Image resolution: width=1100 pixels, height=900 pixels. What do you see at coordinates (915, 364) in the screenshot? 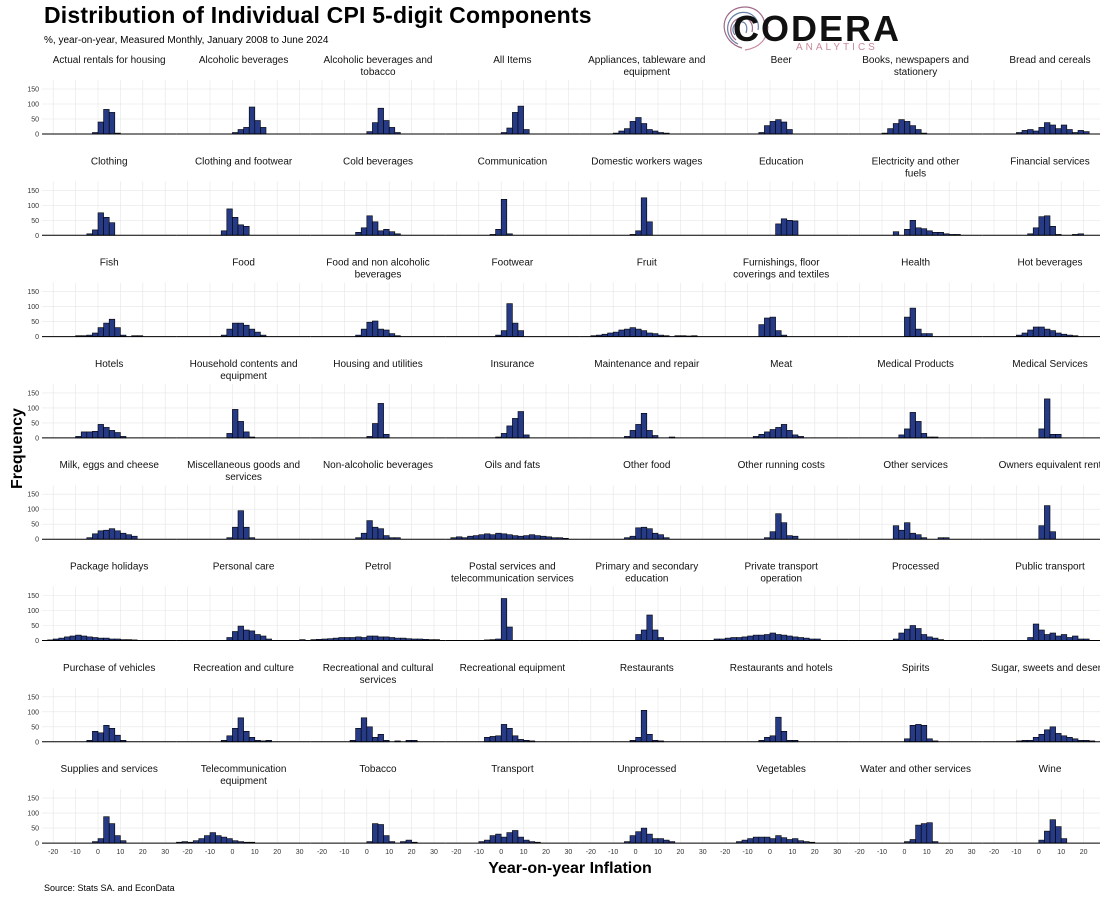
I see `panel-title: Medical Products` at bounding box center [915, 364].